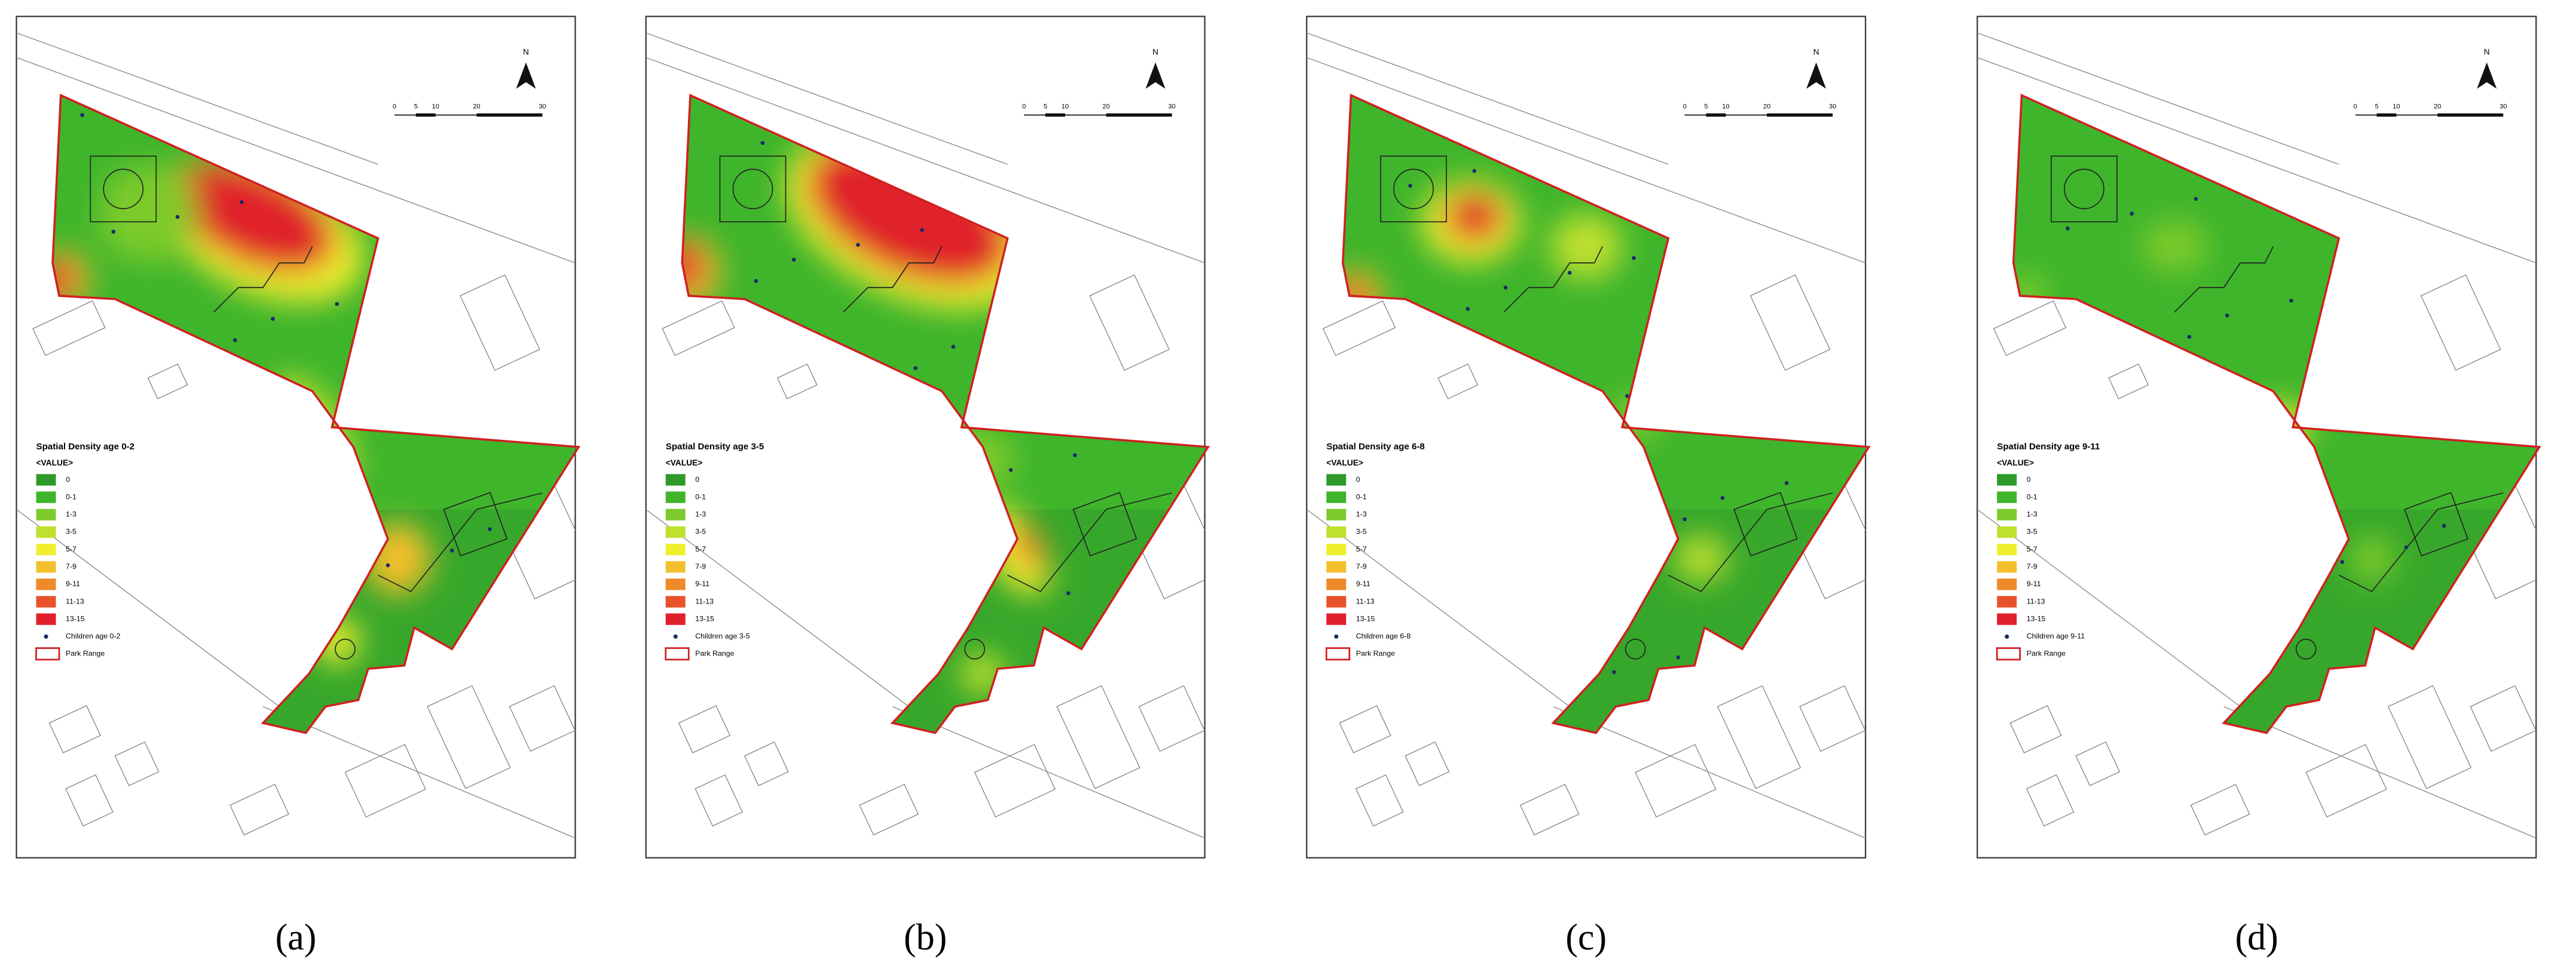 The height and width of the screenshot is (974, 2576). I want to click on legend-label: 11-13, so click(1365, 601).